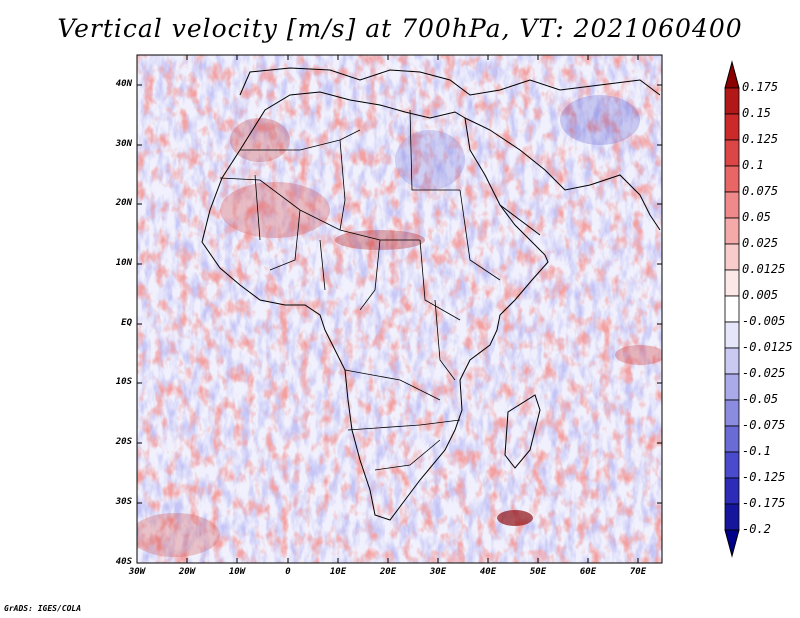 This screenshot has height=618, width=800. Describe the element at coordinates (123, 442) in the screenshot. I see `lat-label: 20S` at that location.